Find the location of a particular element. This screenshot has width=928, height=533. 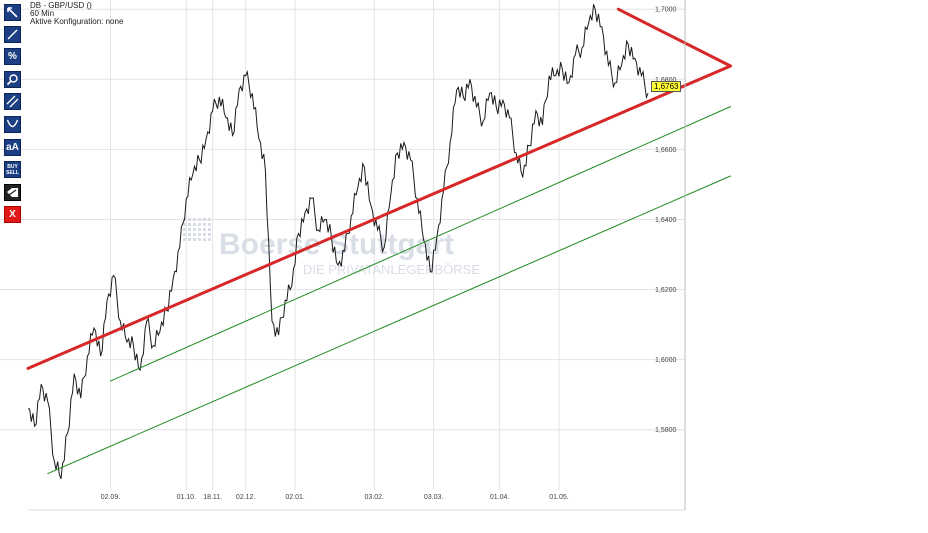

y-tick-label: 1,5800 is located at coordinates (666, 430).